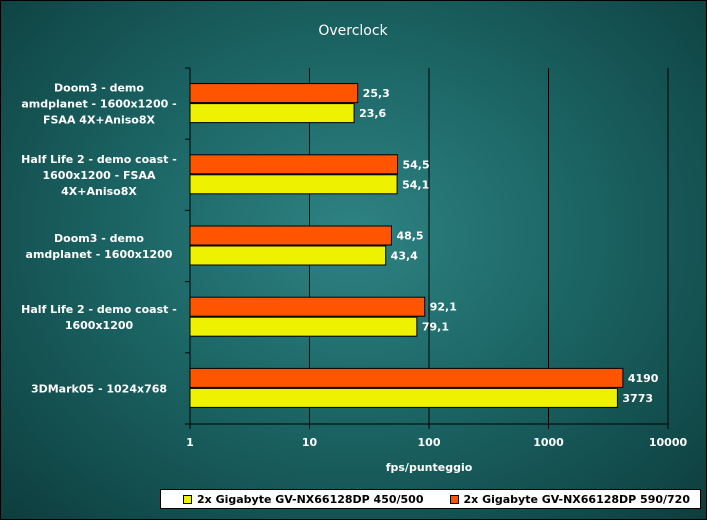 This screenshot has width=707, height=520. I want to click on chart-title: Overclock, so click(353, 31).